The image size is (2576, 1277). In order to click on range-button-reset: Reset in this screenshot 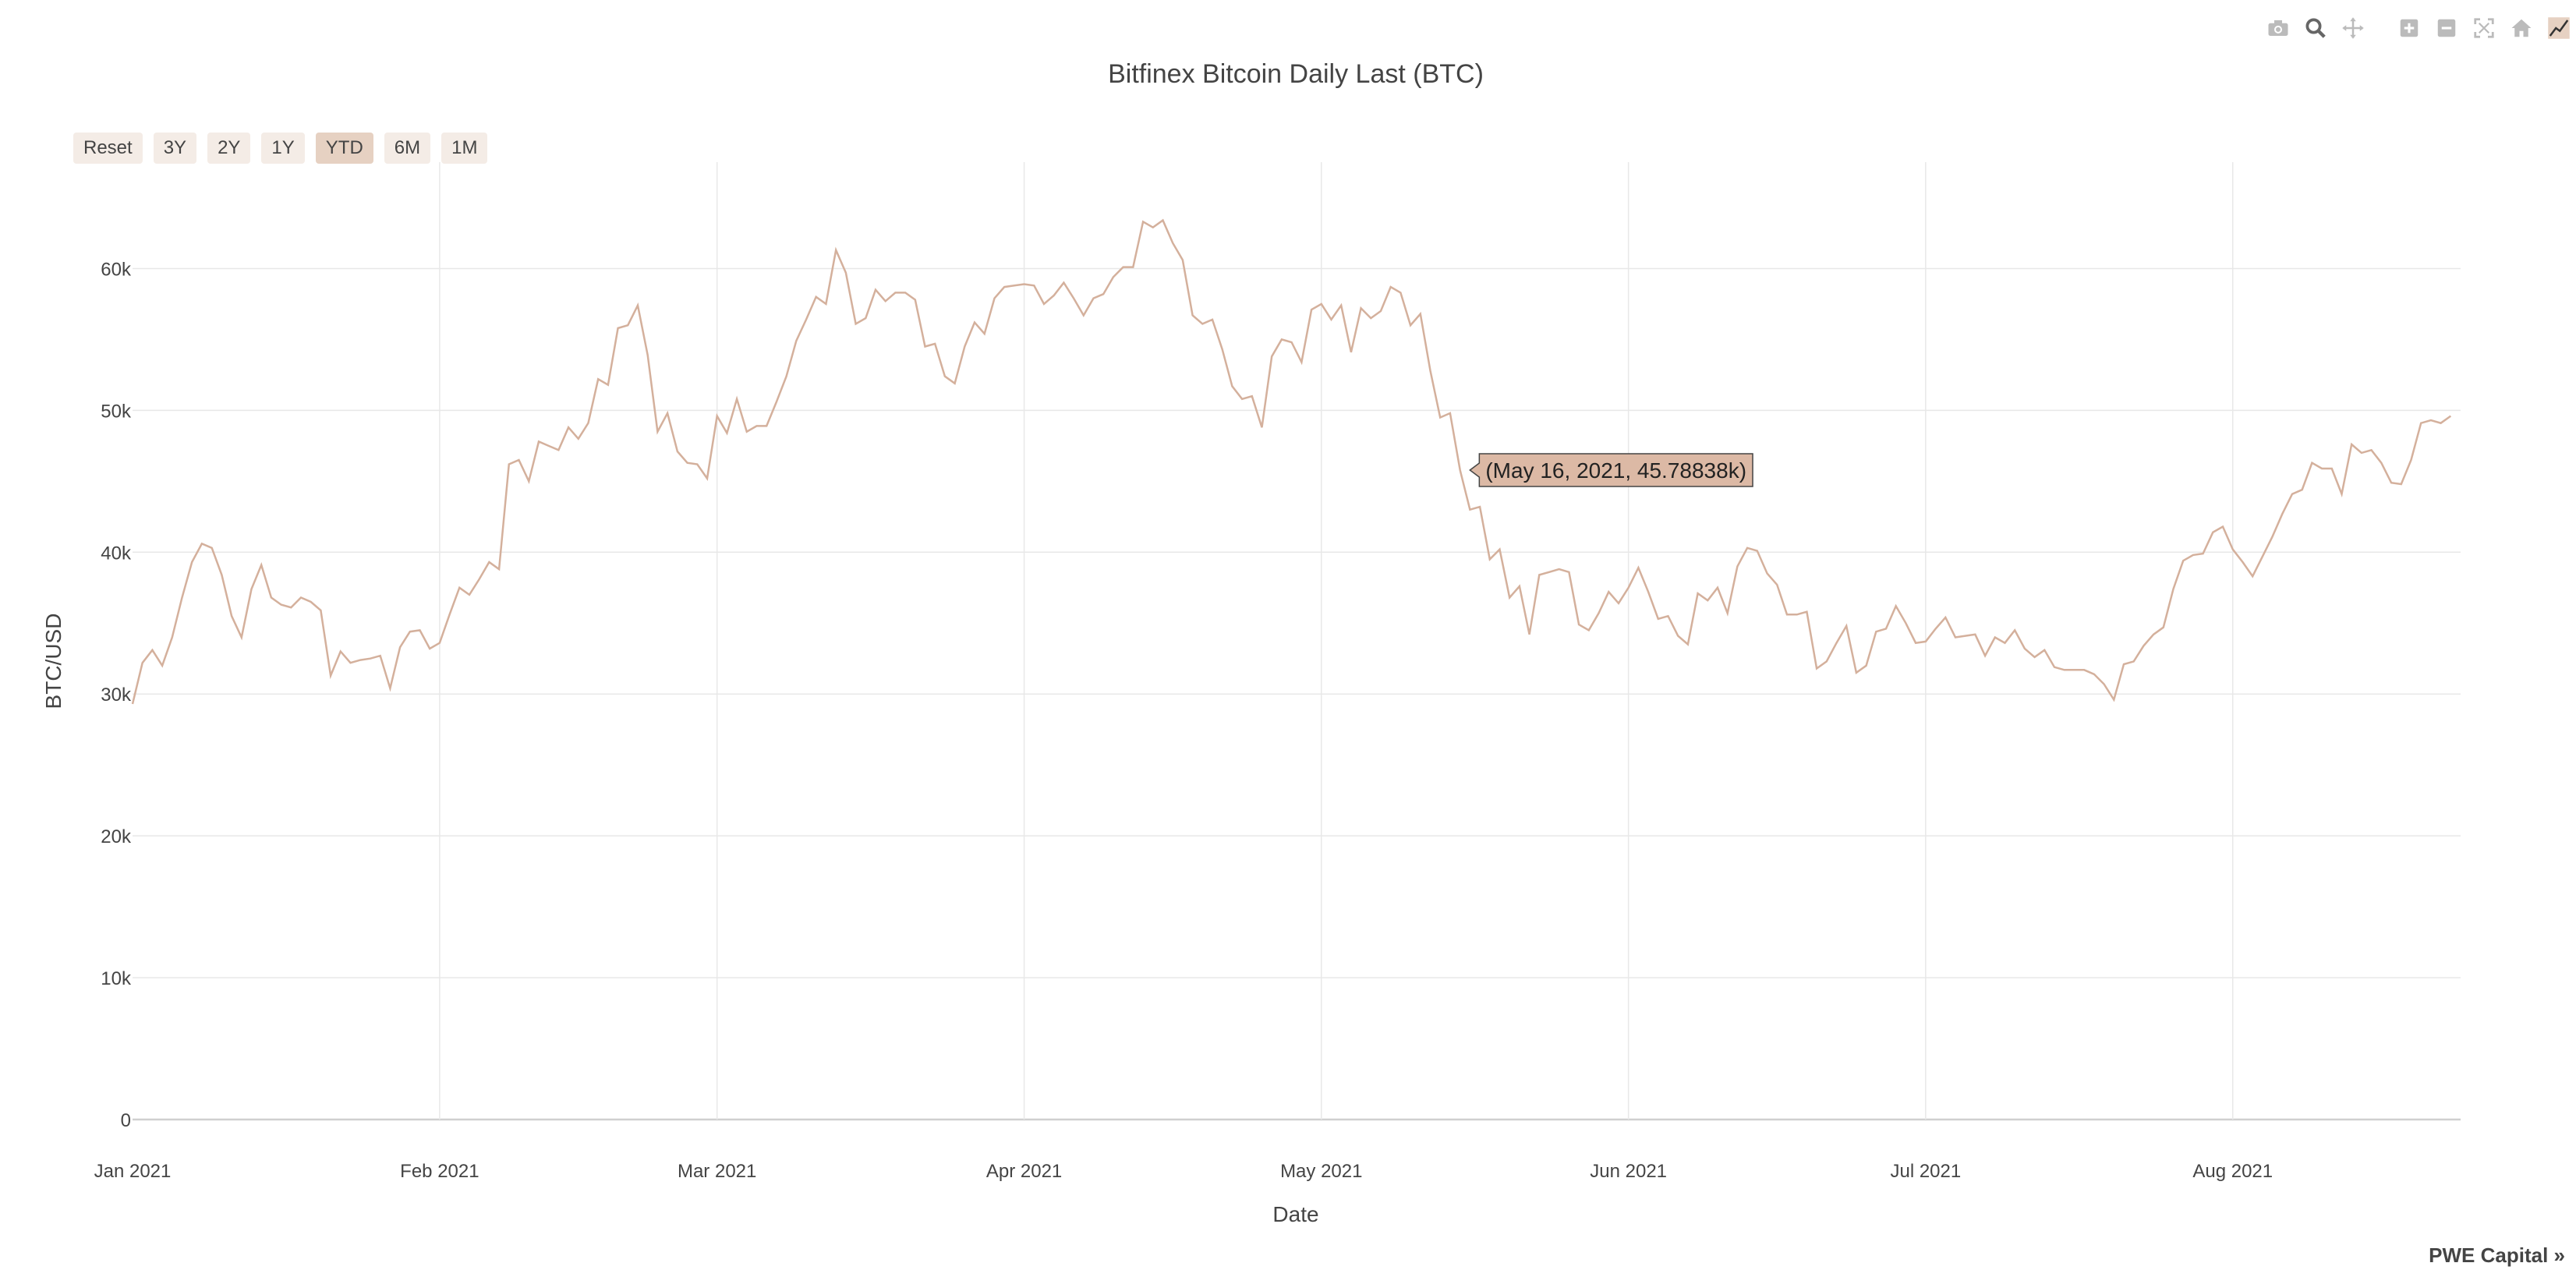, I will do `click(108, 148)`.